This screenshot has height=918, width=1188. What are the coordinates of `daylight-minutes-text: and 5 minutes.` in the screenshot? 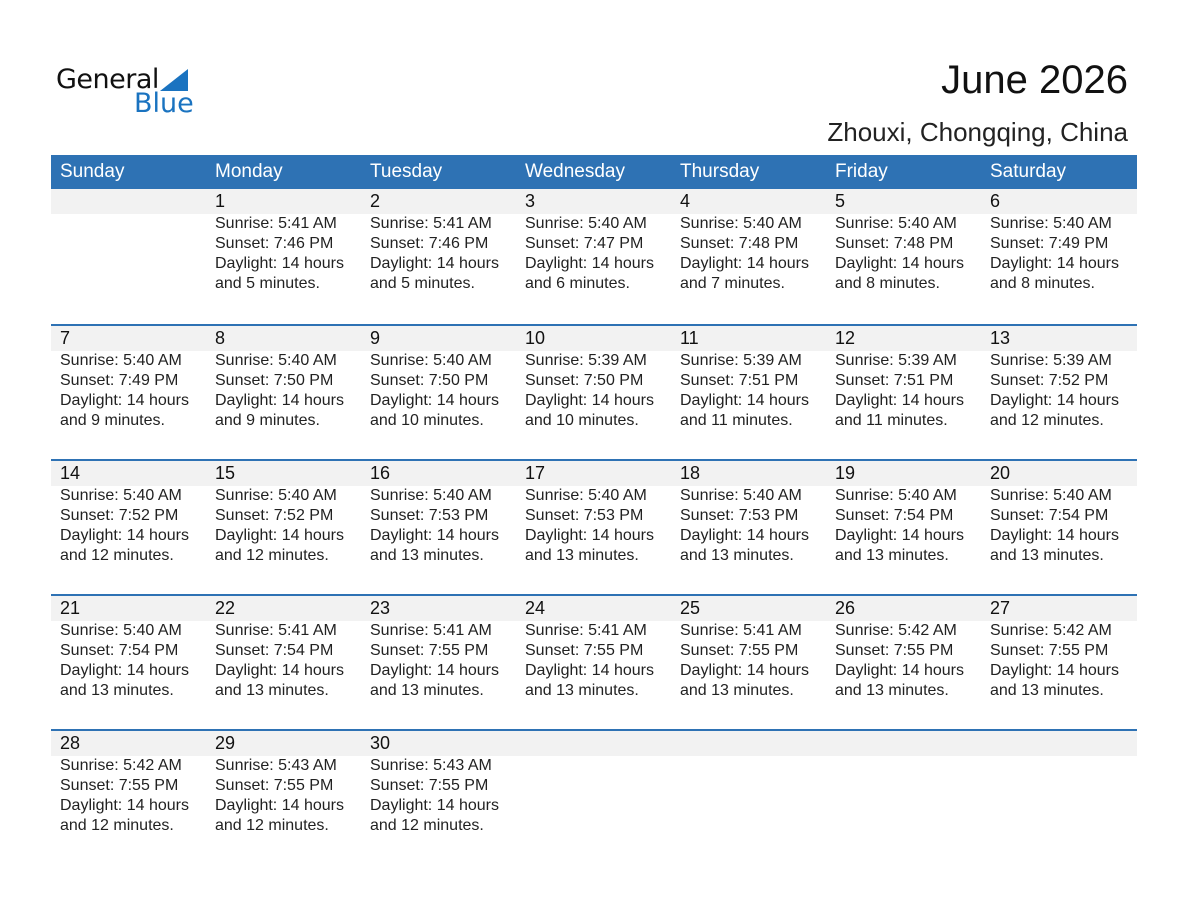 It's located at (267, 283).